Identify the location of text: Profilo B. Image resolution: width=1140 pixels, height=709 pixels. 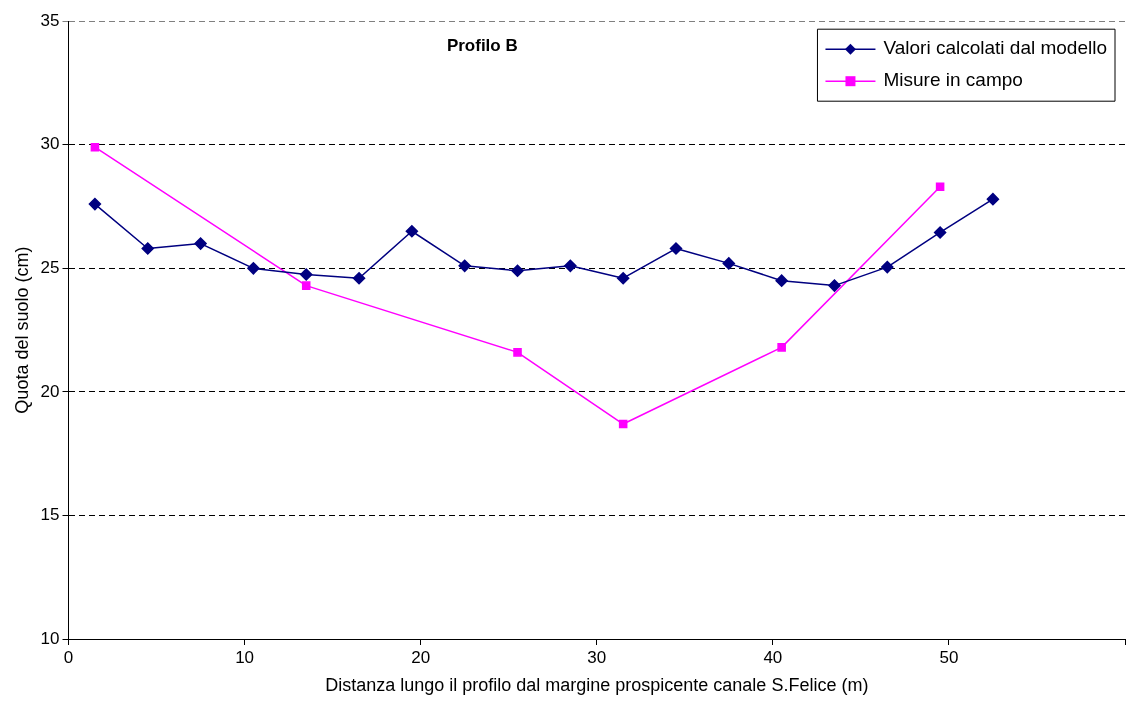
(482, 46).